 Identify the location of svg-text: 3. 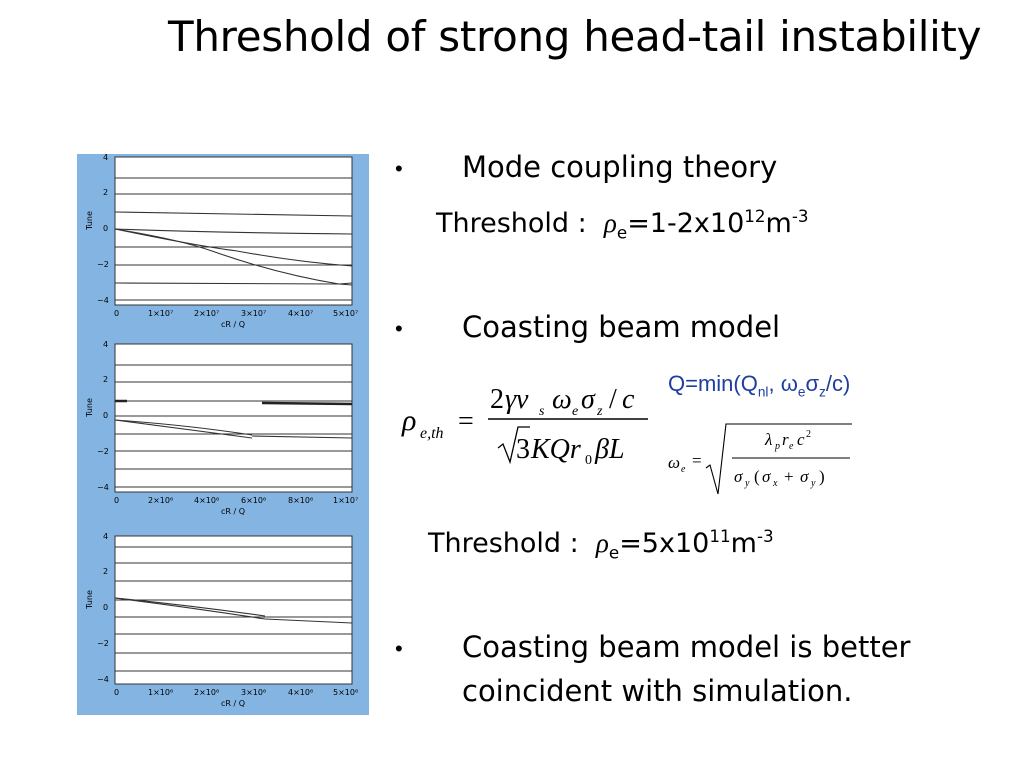
(523, 449).